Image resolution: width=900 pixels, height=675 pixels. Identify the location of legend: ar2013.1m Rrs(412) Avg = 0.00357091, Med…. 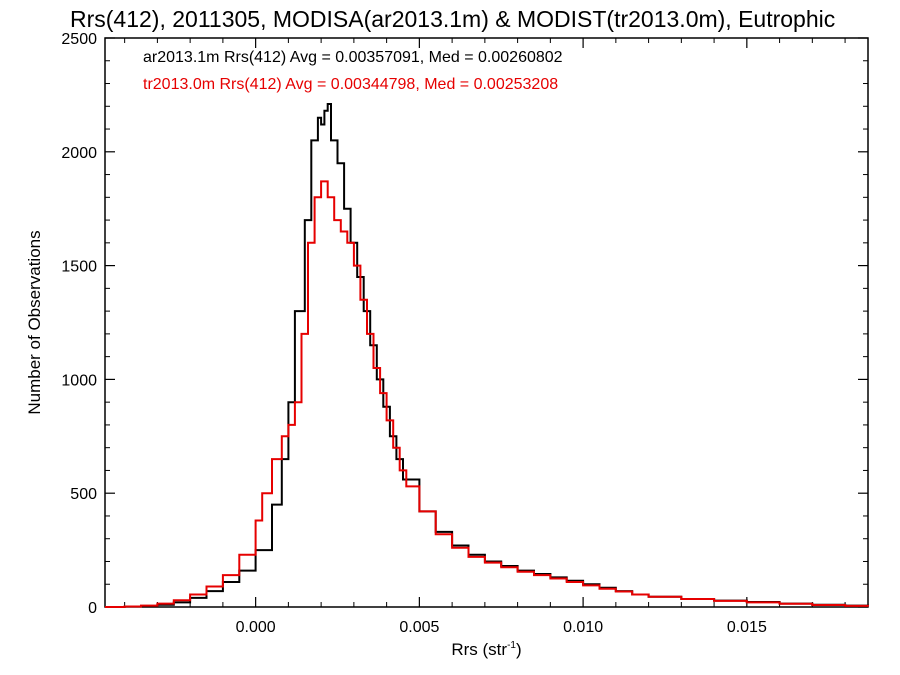
(353, 71).